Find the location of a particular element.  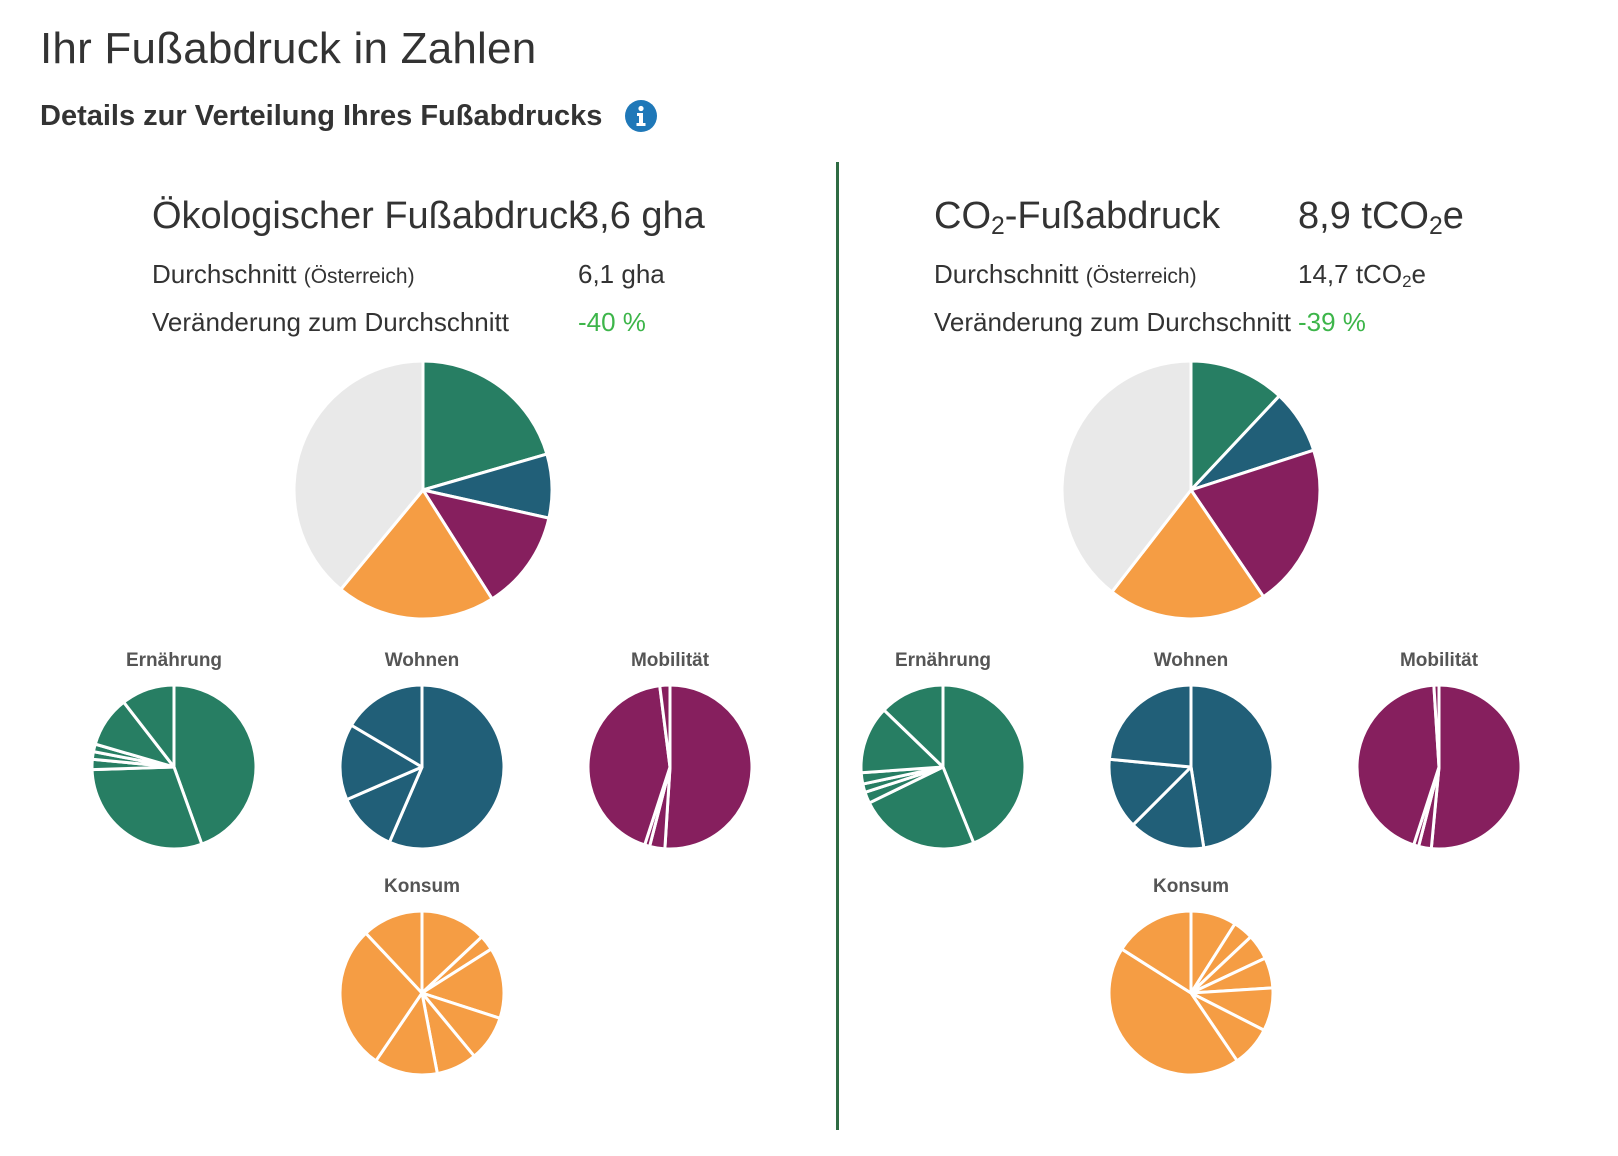

section-header: Details zur Verteilung Ihres Fußabdrucks is located at coordinates (349, 116).